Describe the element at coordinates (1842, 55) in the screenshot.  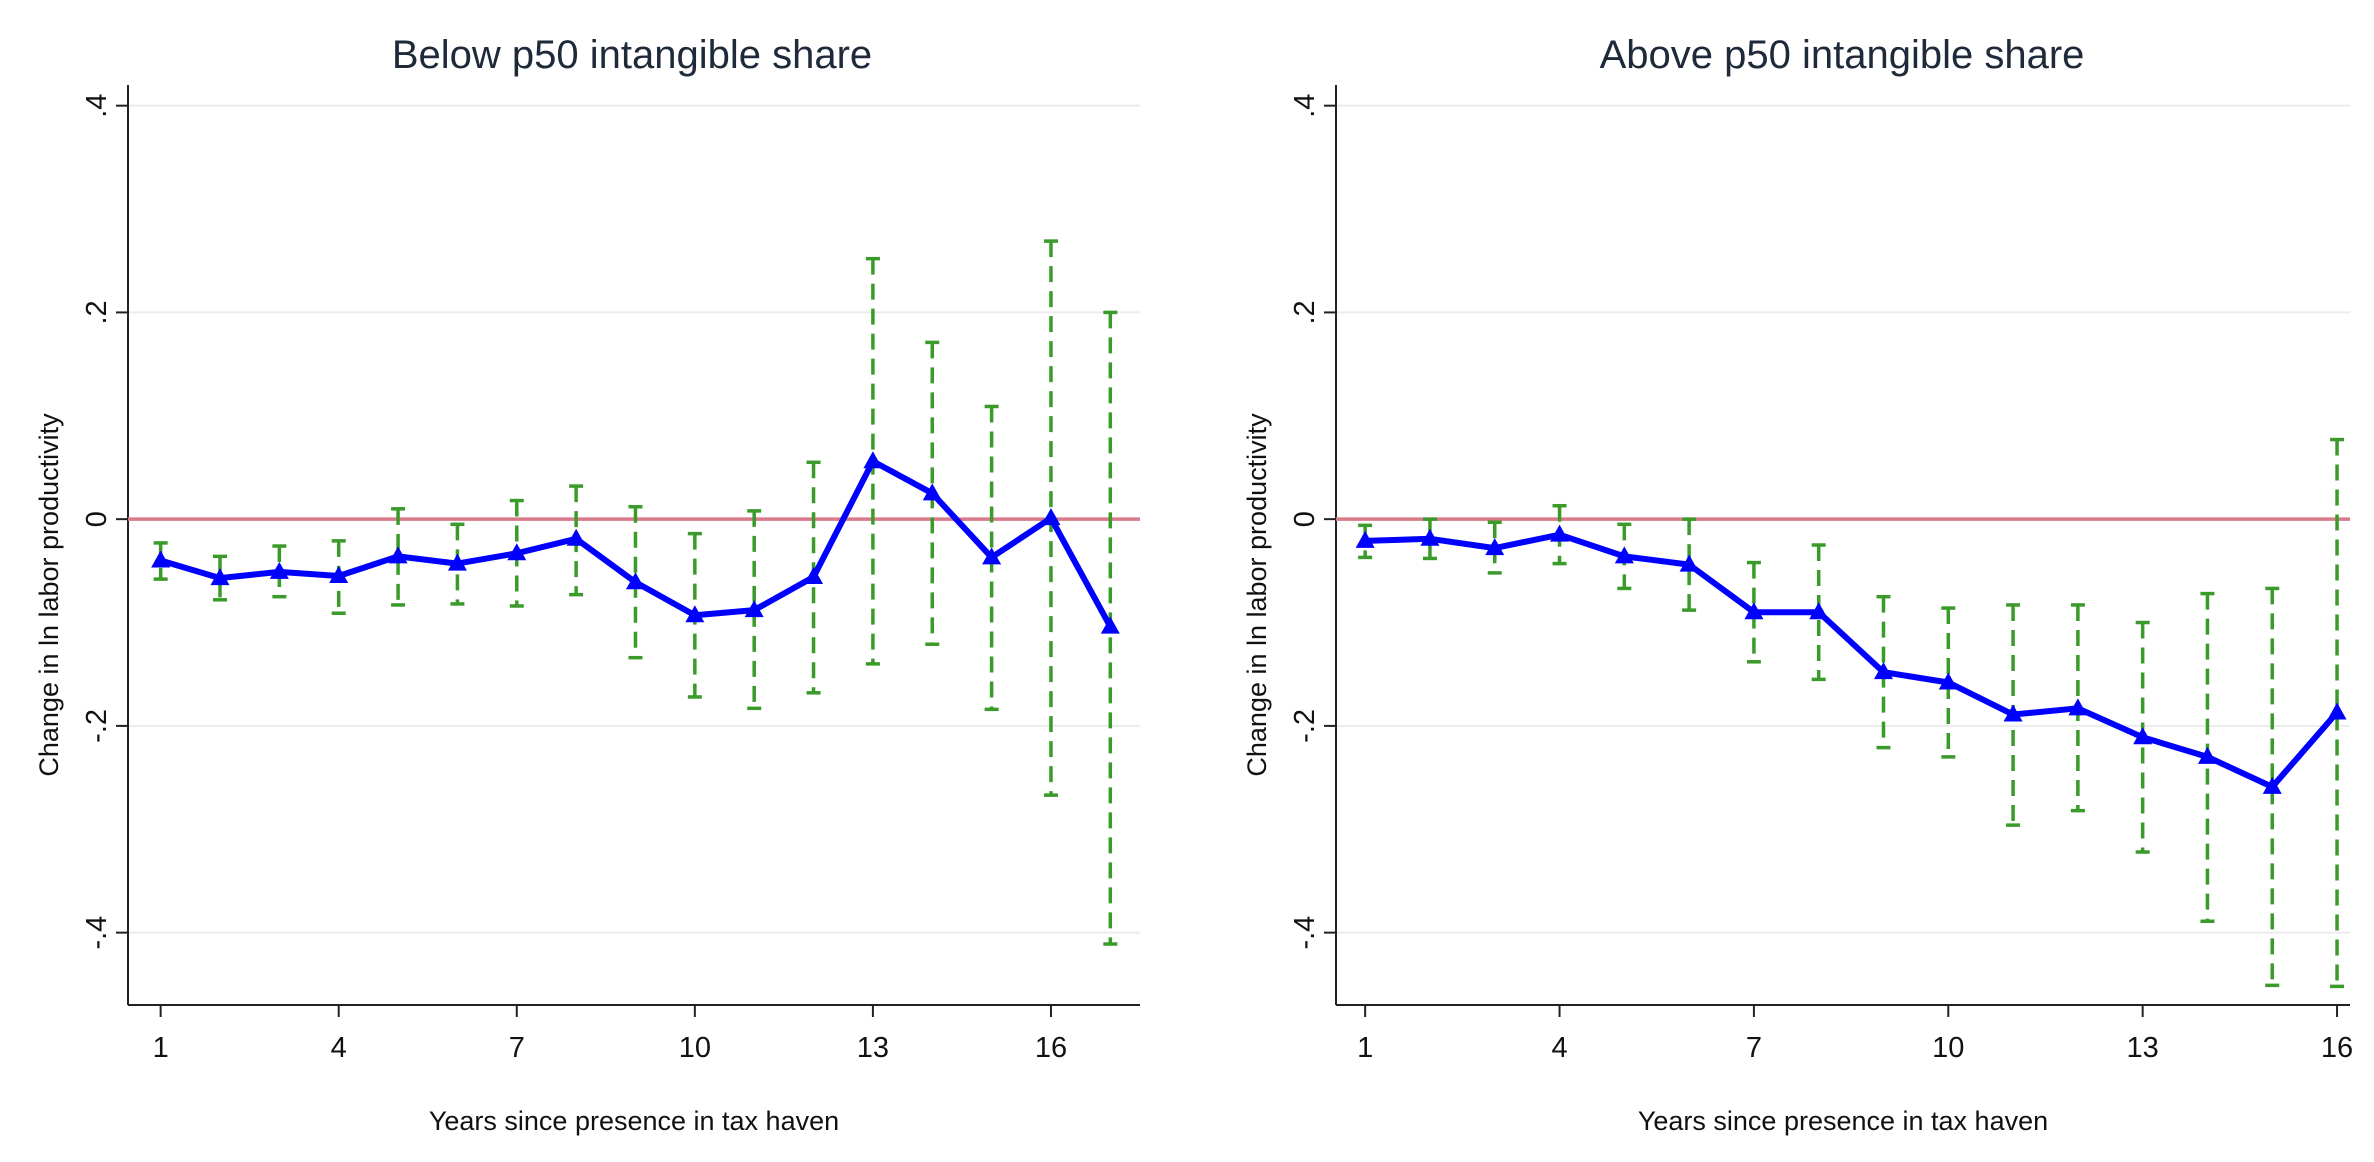
I see `chart-title: Above p50 intangible share` at that location.